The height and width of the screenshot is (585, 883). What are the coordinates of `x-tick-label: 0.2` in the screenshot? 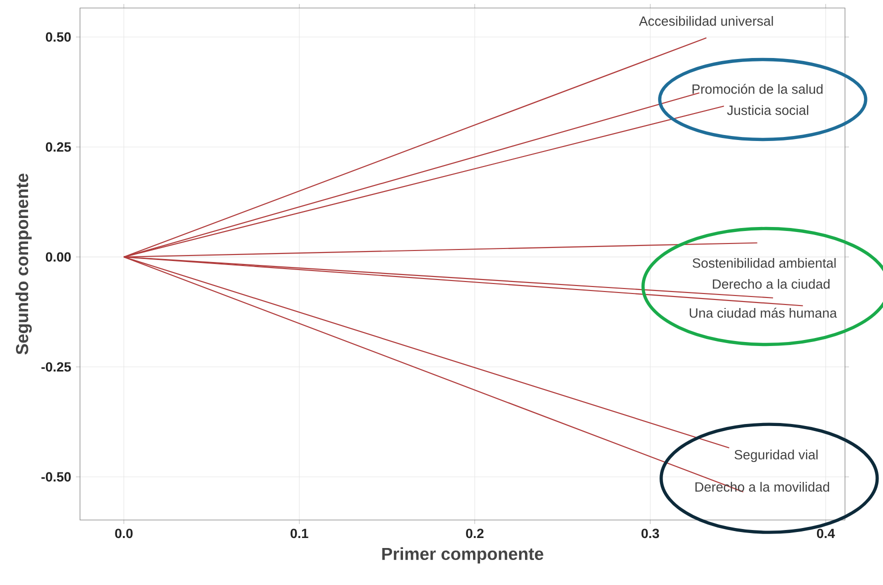 It's located at (475, 533).